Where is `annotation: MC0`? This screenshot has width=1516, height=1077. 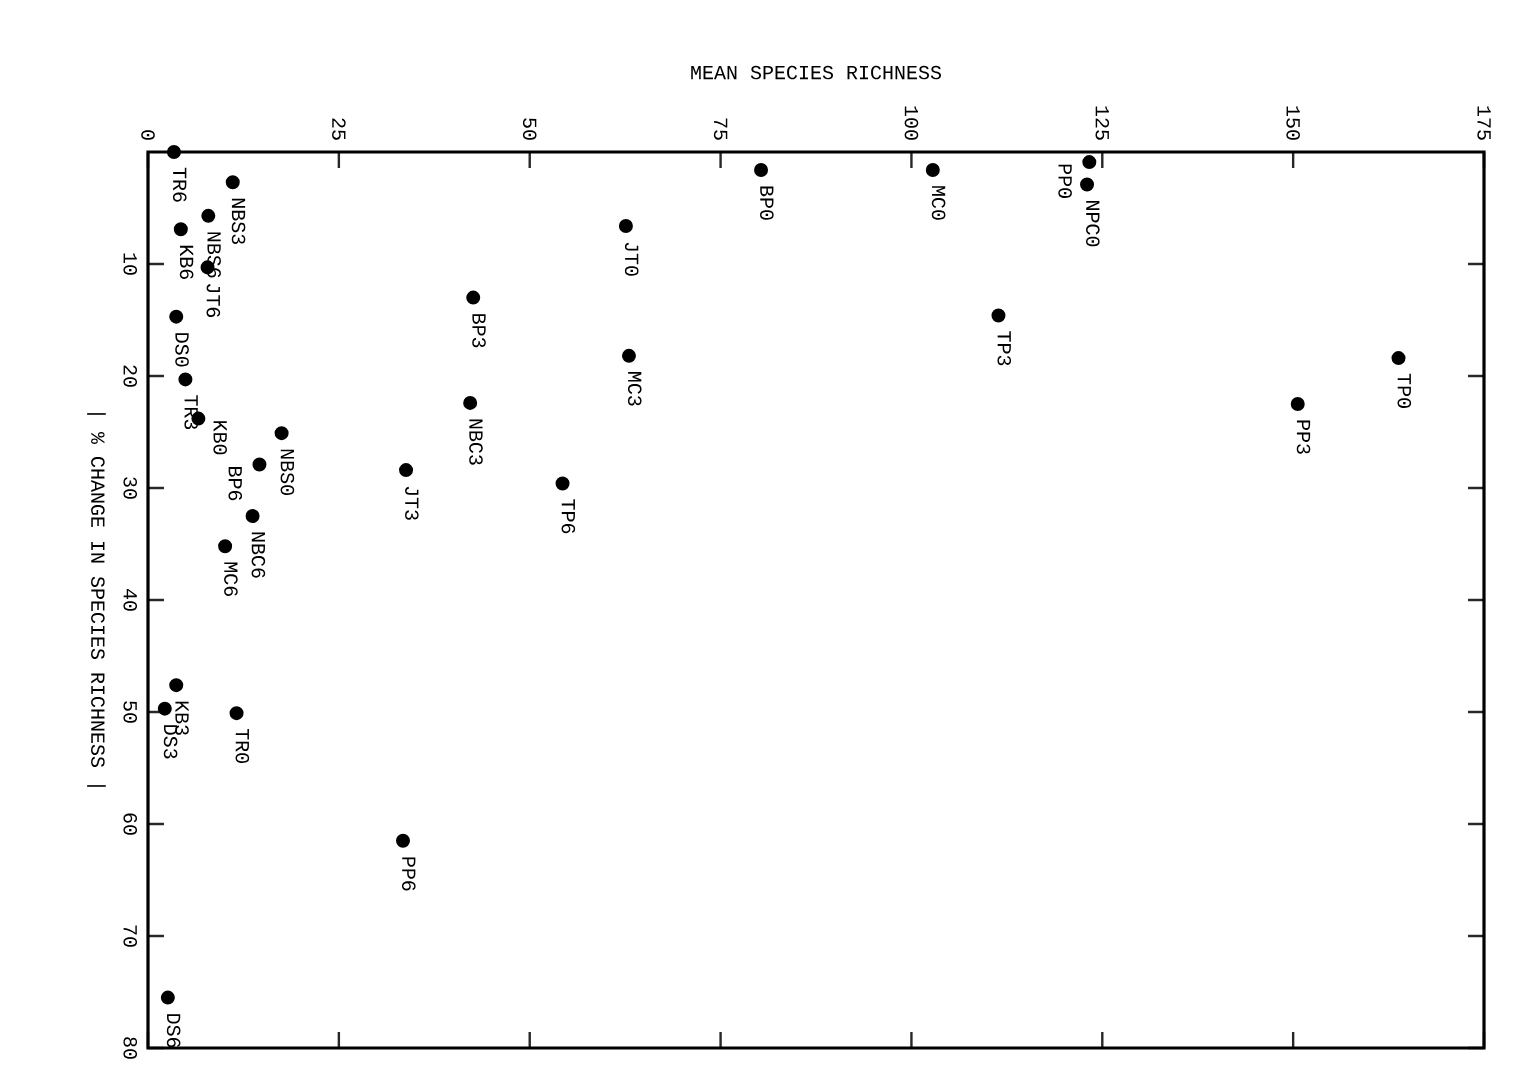 annotation: MC0 is located at coordinates (938, 203).